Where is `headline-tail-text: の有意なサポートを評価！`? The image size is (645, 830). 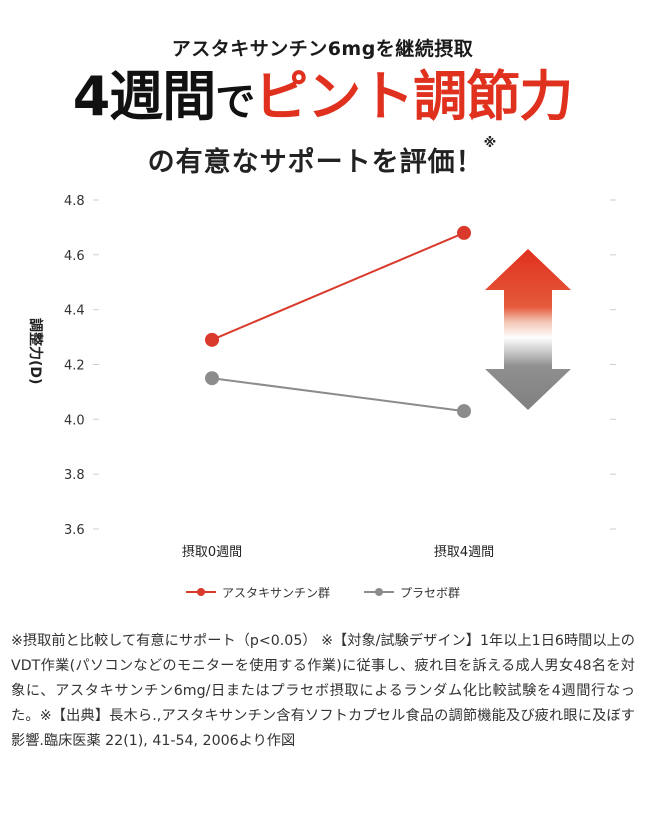 headline-tail-text: の有意なサポートを評価！ is located at coordinates (315, 162).